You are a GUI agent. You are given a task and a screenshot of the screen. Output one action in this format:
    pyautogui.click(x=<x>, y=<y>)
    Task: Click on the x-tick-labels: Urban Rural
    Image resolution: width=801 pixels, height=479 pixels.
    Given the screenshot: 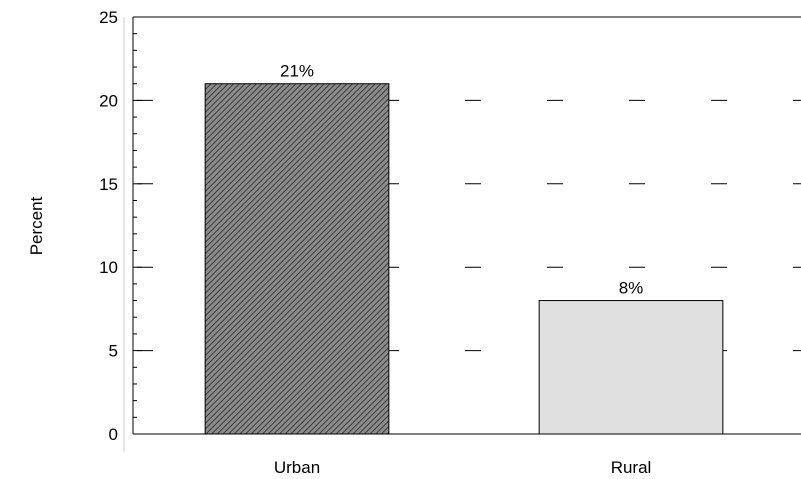 What is the action you would take?
    pyautogui.click(x=462, y=467)
    